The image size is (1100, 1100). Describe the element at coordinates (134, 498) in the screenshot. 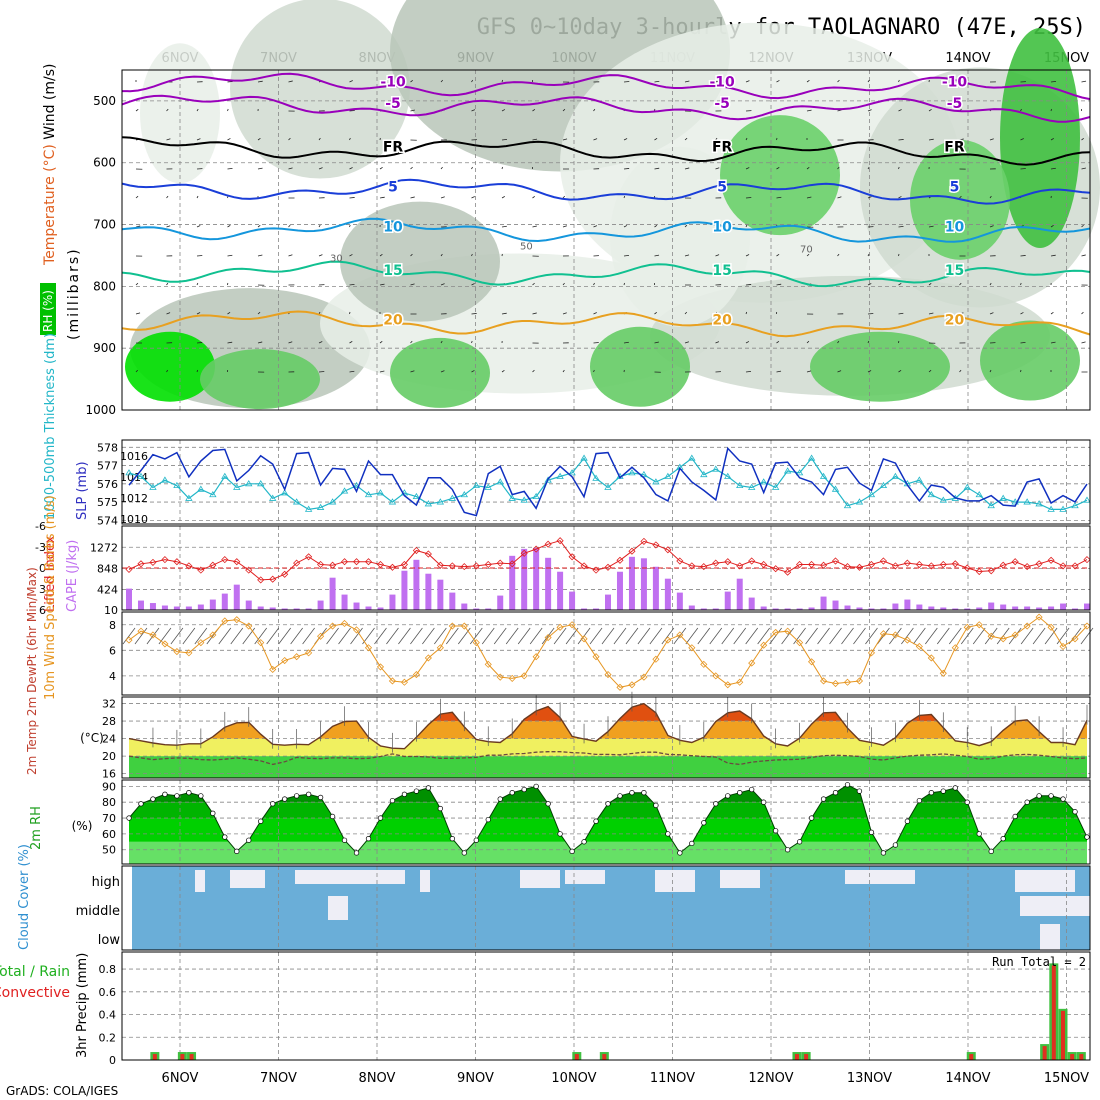

I see `slp-tick-label: 1012` at that location.